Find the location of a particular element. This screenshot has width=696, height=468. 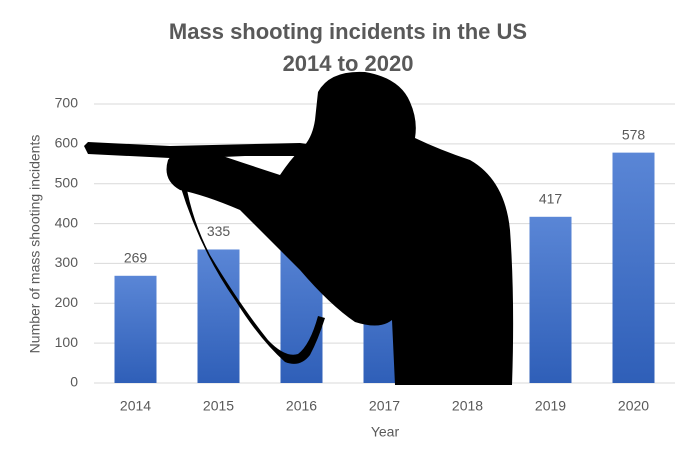

y-axis-label: Number of mass shooting incidents is located at coordinates (35, 244).